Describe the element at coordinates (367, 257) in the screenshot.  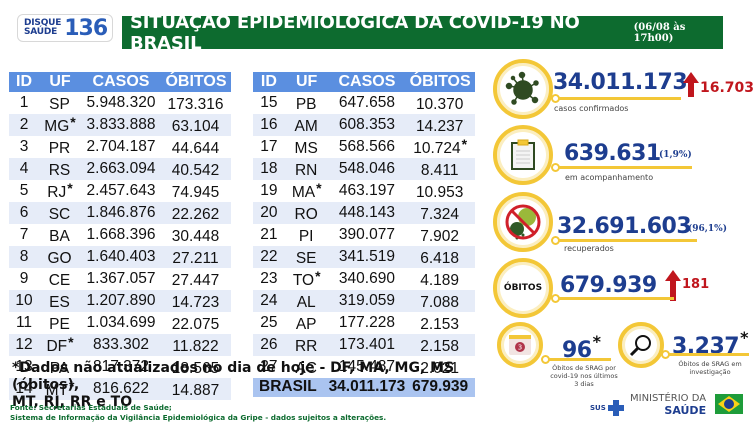
I see `cell-casos: 341.519` at that location.